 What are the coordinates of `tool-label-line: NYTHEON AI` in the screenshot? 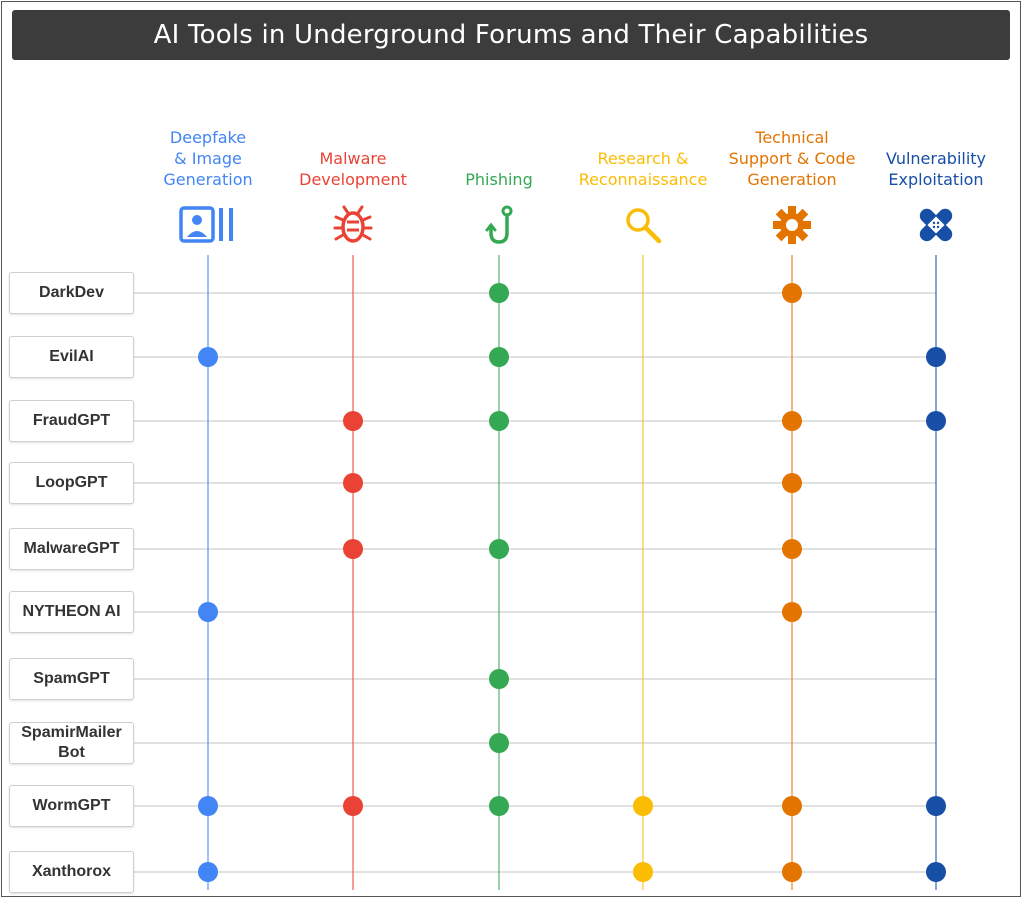 It's located at (71, 611).